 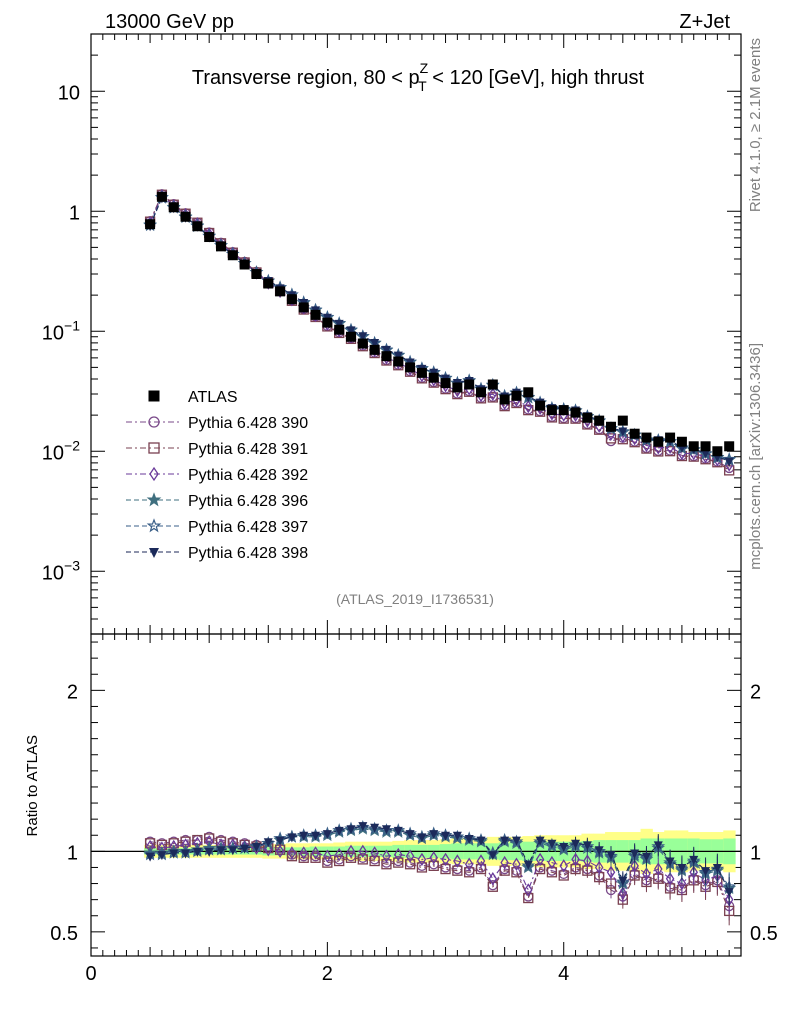 What do you see at coordinates (169, 22) in the screenshot?
I see `energy-label: 13000 GeV pp` at bounding box center [169, 22].